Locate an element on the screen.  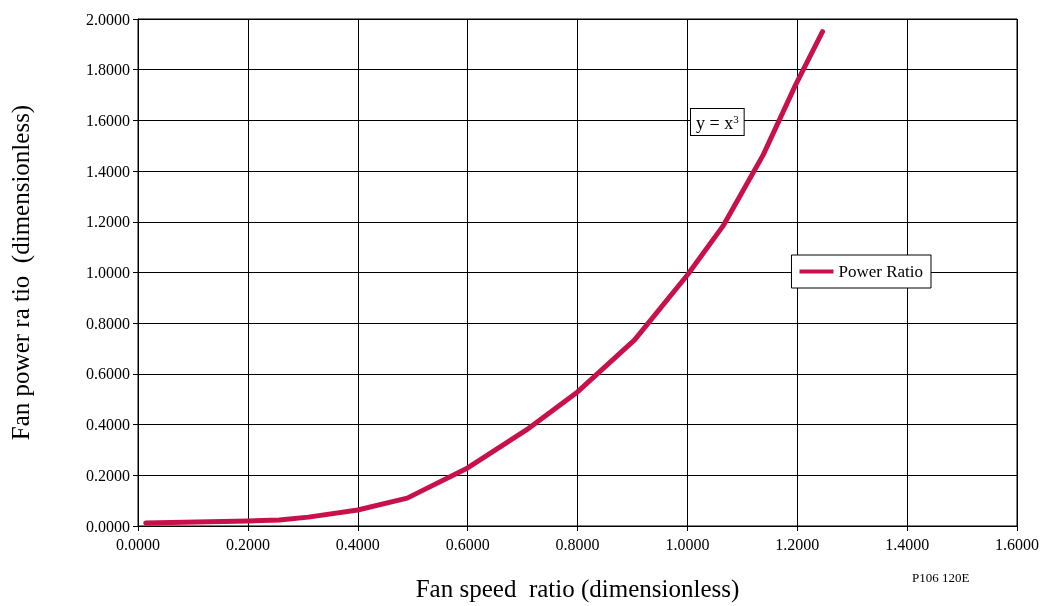
x-tick-label: 1.4000 is located at coordinates (907, 544).